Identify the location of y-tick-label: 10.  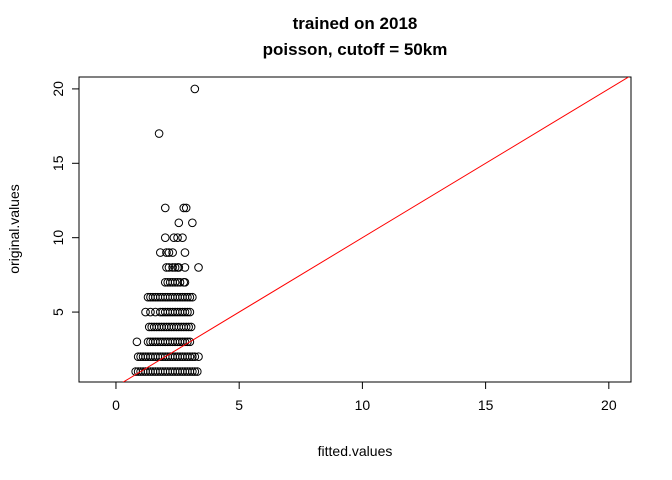
(58, 238).